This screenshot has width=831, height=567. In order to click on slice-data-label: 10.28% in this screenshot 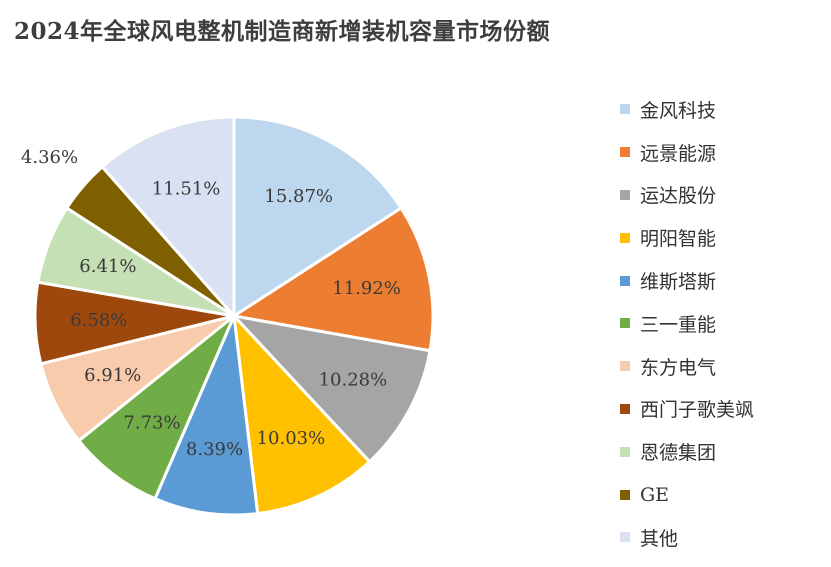, I will do `click(353, 380)`.